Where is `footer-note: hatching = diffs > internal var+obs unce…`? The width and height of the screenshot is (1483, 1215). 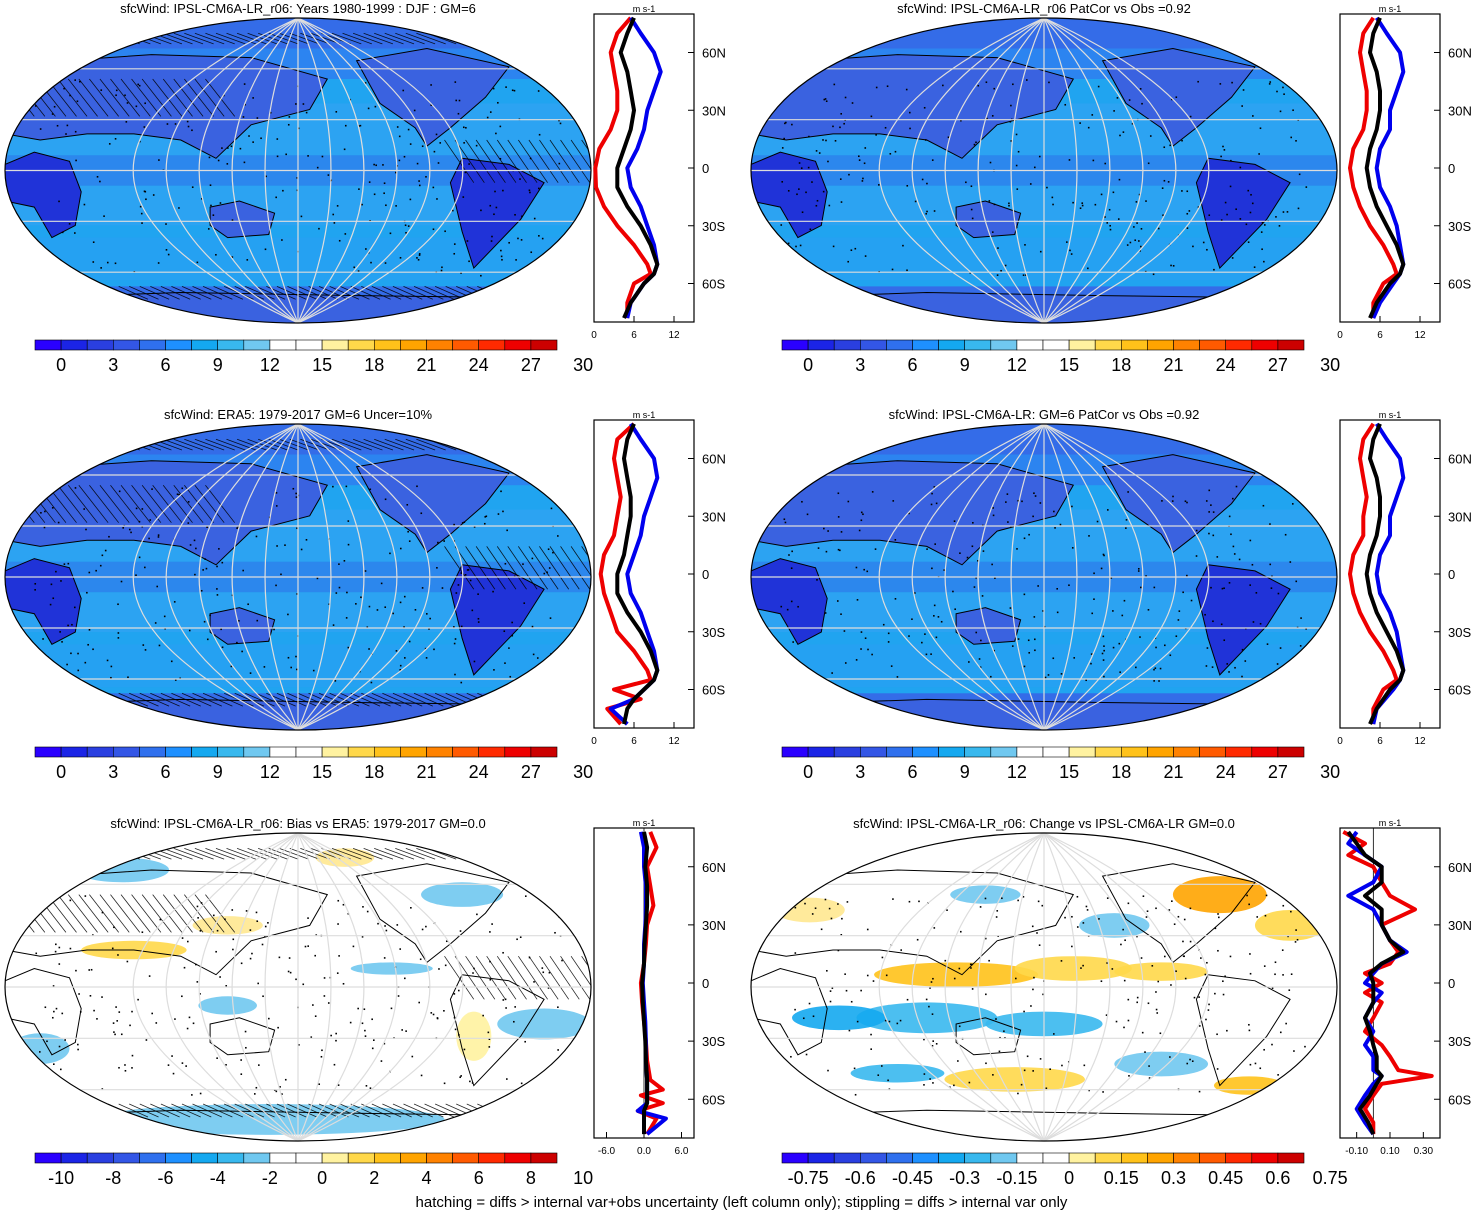
footer-note: hatching = diffs > internal var+obs unce… is located at coordinates (741, 1202).